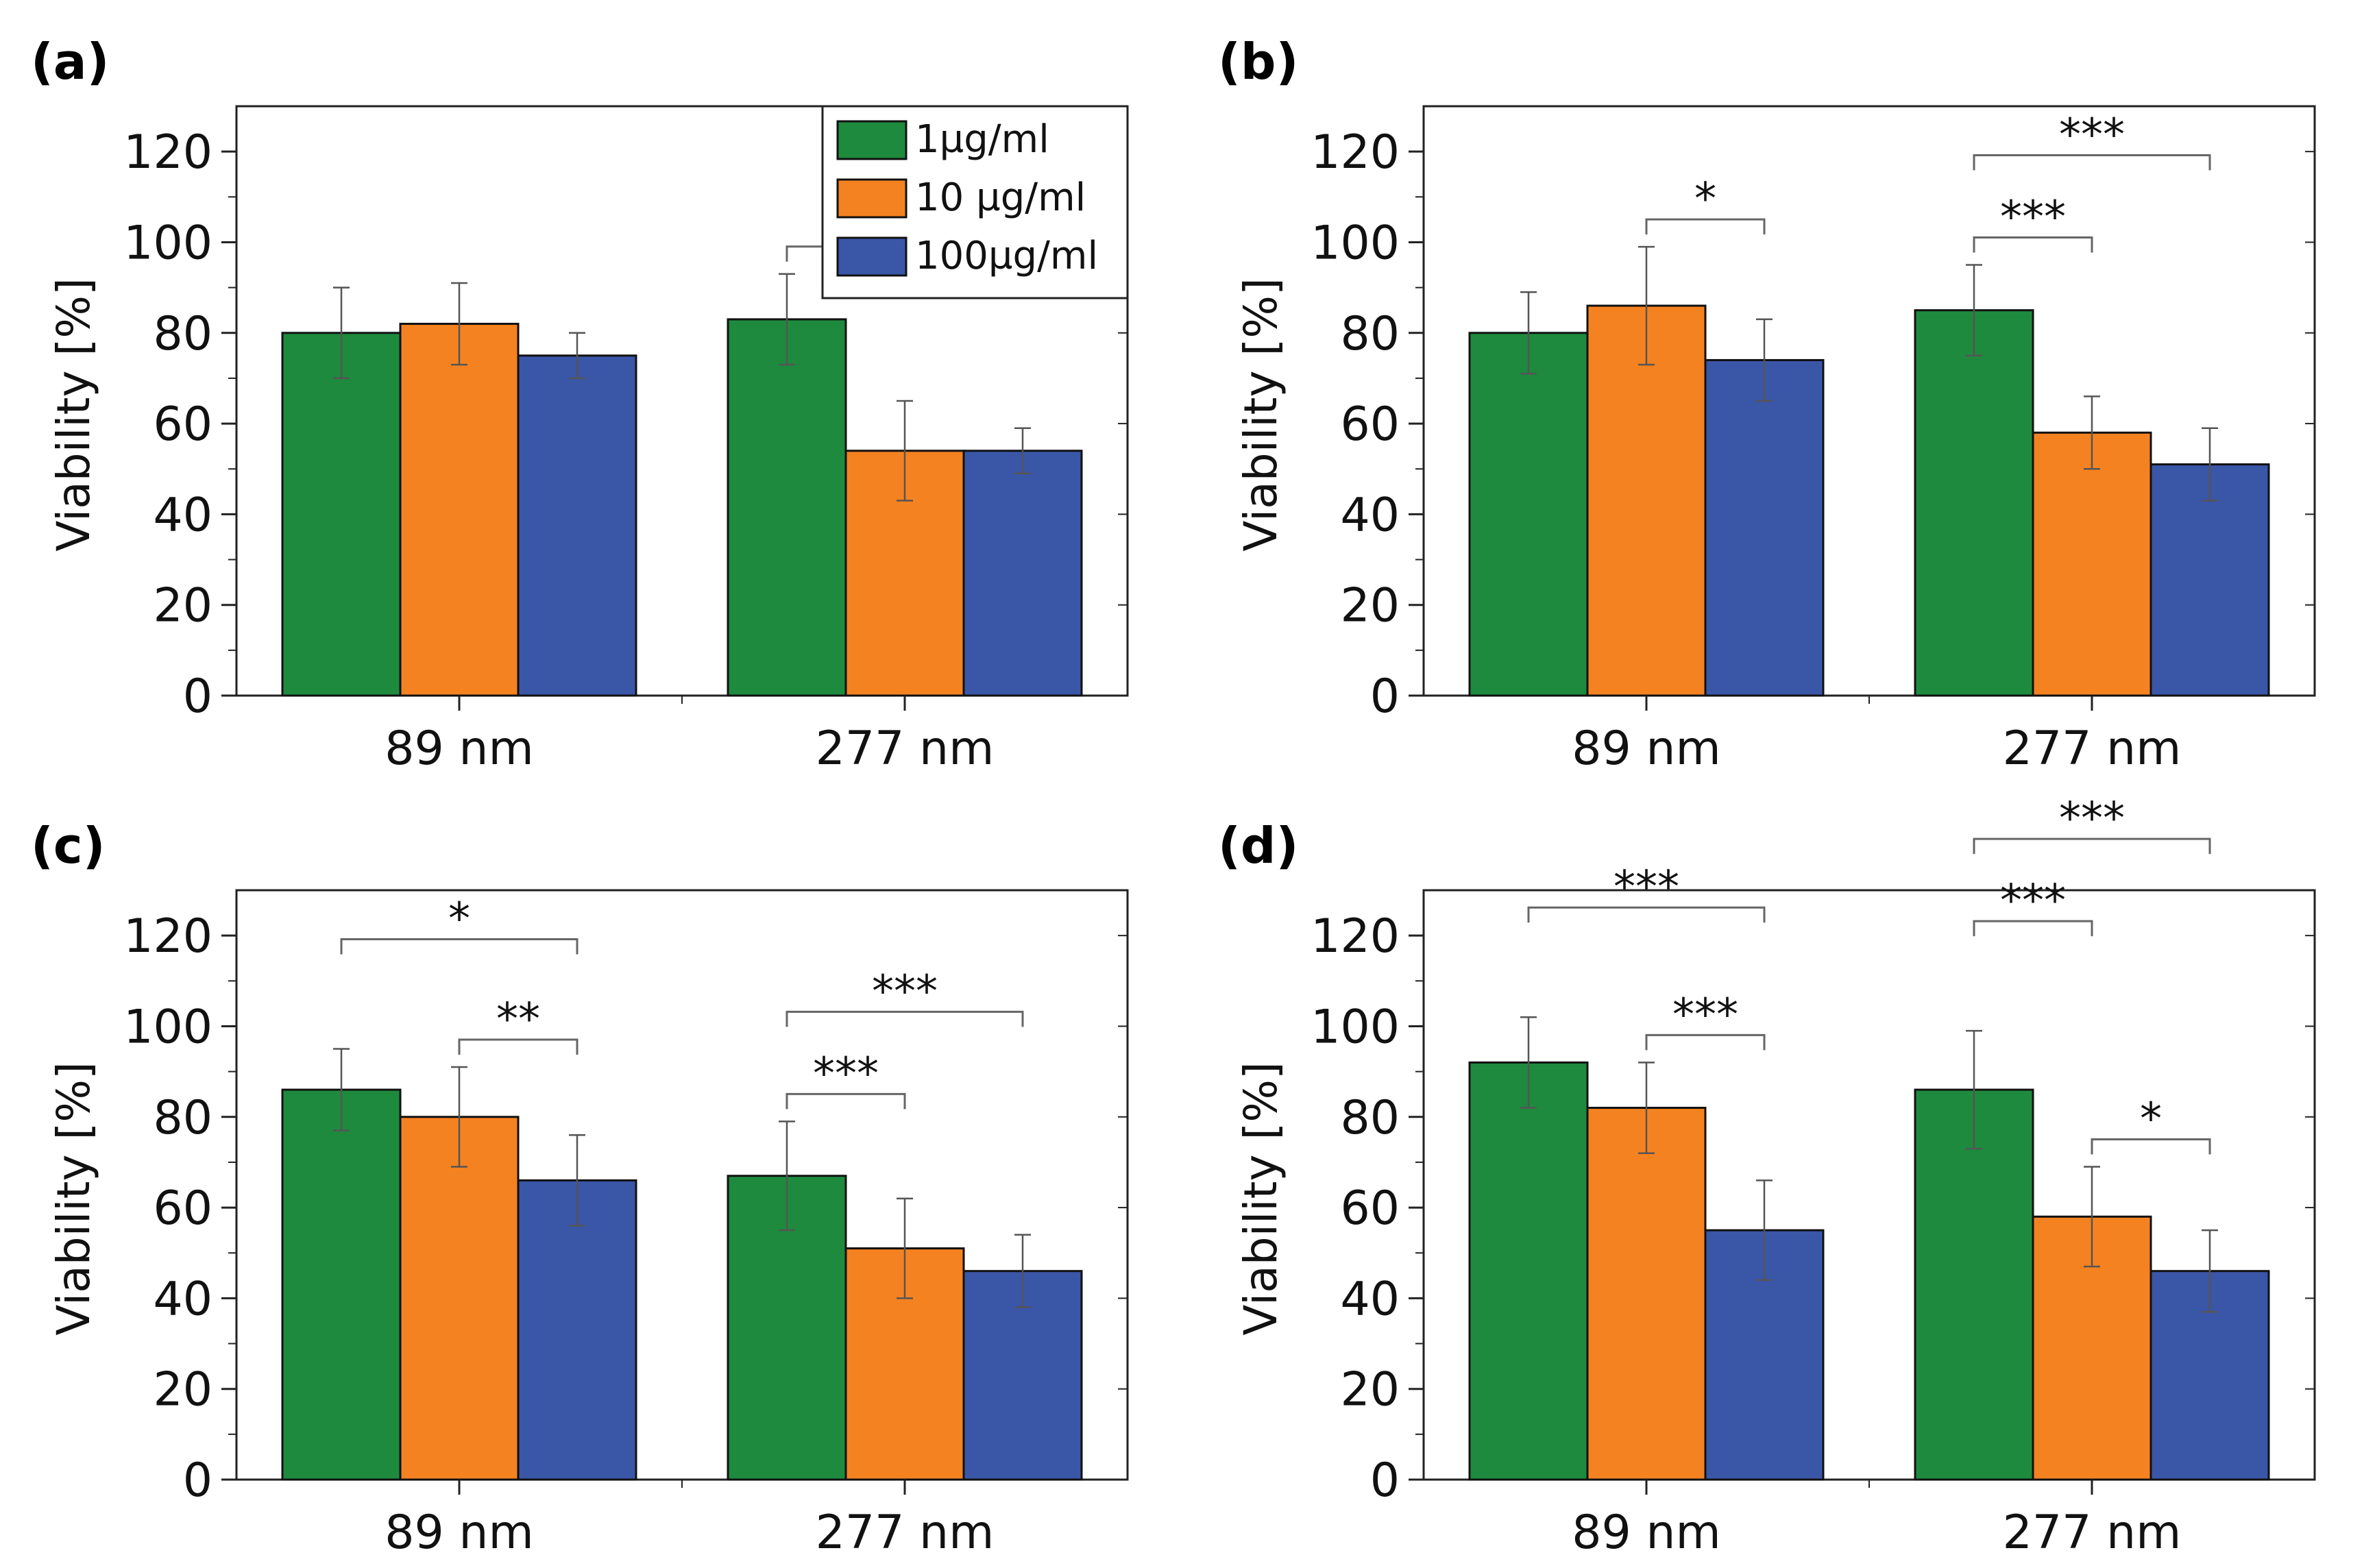 This screenshot has height=1568, width=2375. What do you see at coordinates (982, 139) in the screenshot?
I see `legend-label: 1µg/ml` at bounding box center [982, 139].